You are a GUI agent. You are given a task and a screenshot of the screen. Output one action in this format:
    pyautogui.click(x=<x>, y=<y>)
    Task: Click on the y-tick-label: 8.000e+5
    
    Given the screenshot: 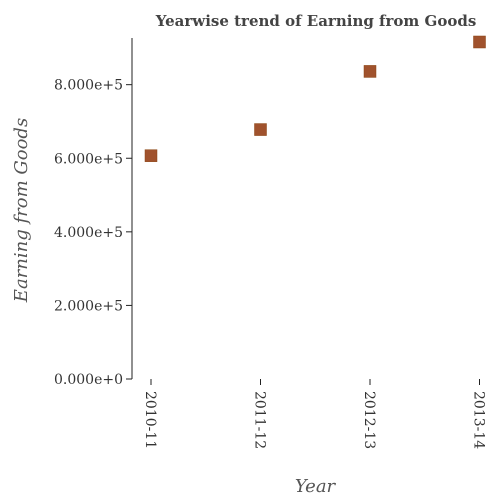 What is the action you would take?
    pyautogui.click(x=88, y=86)
    